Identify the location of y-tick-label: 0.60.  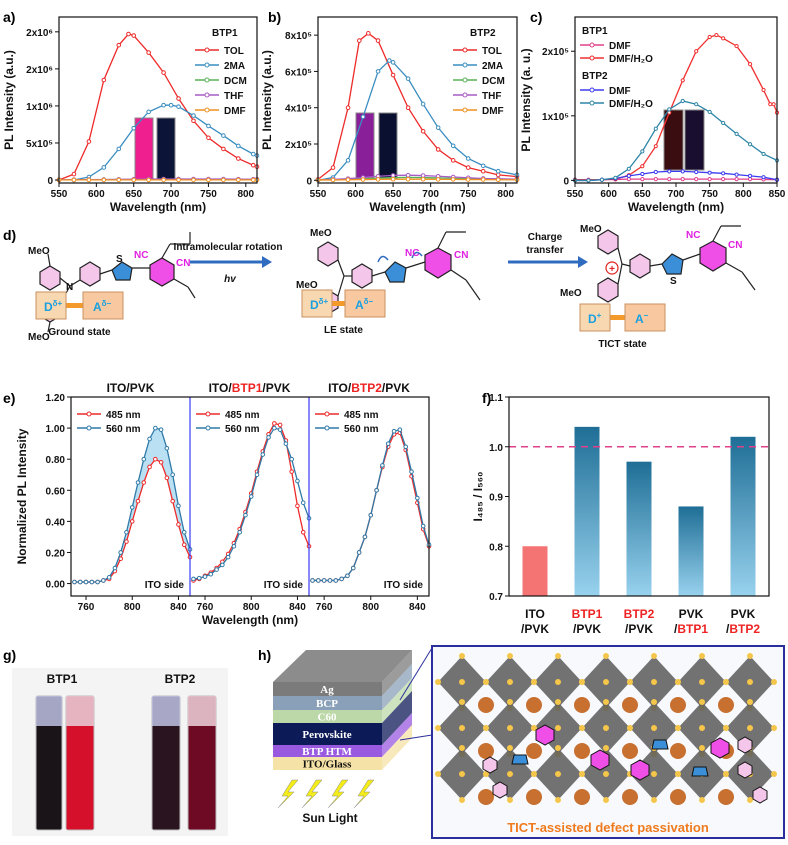
(56, 491).